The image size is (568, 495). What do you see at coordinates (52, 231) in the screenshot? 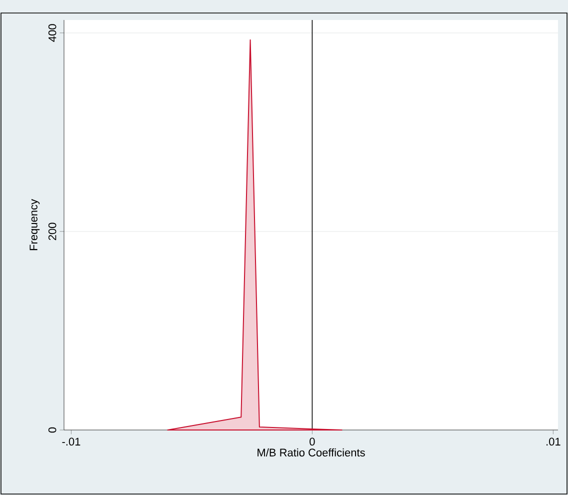
I see `y-tick-label: 200` at bounding box center [52, 231].